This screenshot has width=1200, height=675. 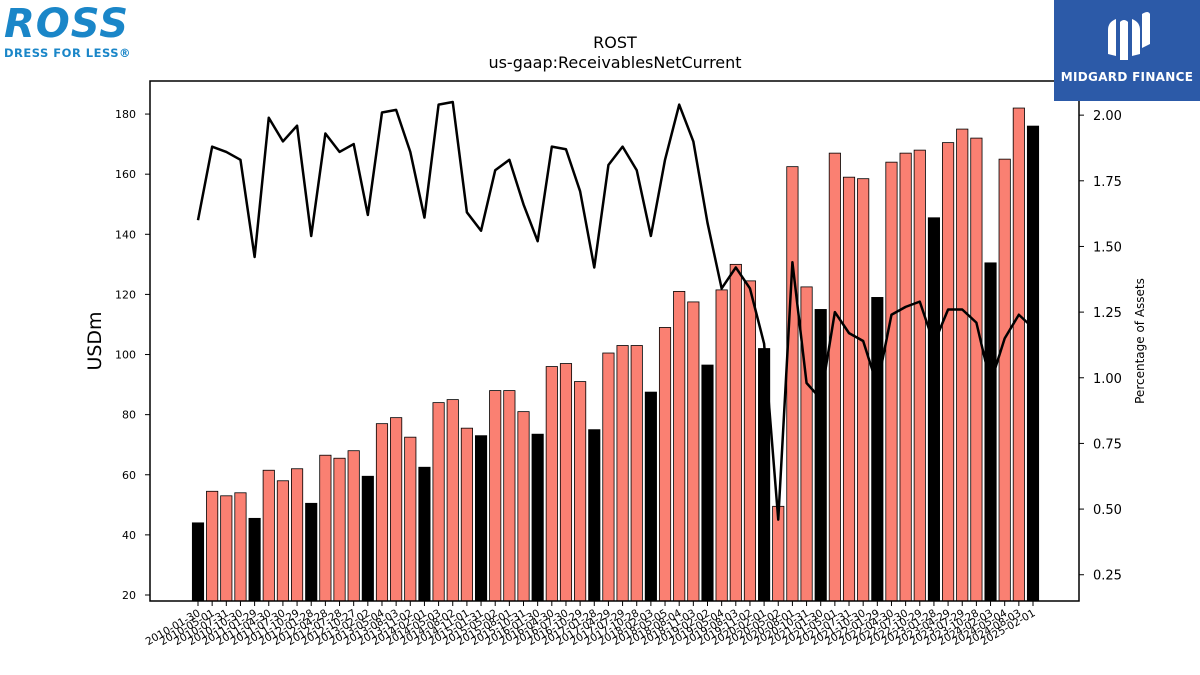 I want to click on ross-logo: ROSS DRESS FOR LESS®, so click(x=74, y=32).